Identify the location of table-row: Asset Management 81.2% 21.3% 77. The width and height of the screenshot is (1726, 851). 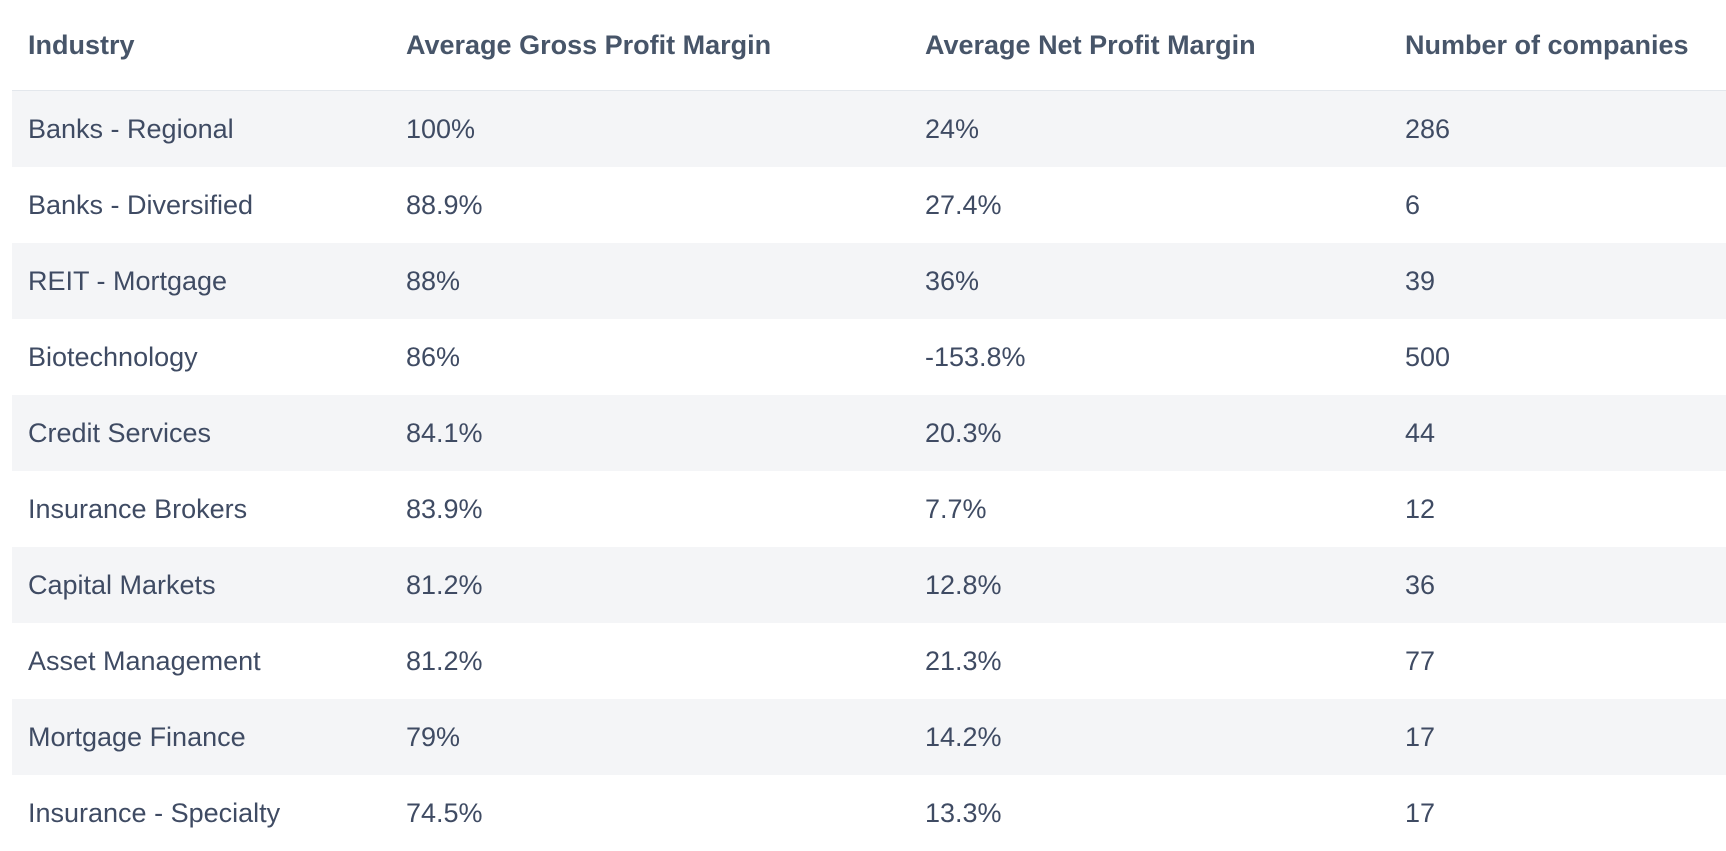
(869, 661).